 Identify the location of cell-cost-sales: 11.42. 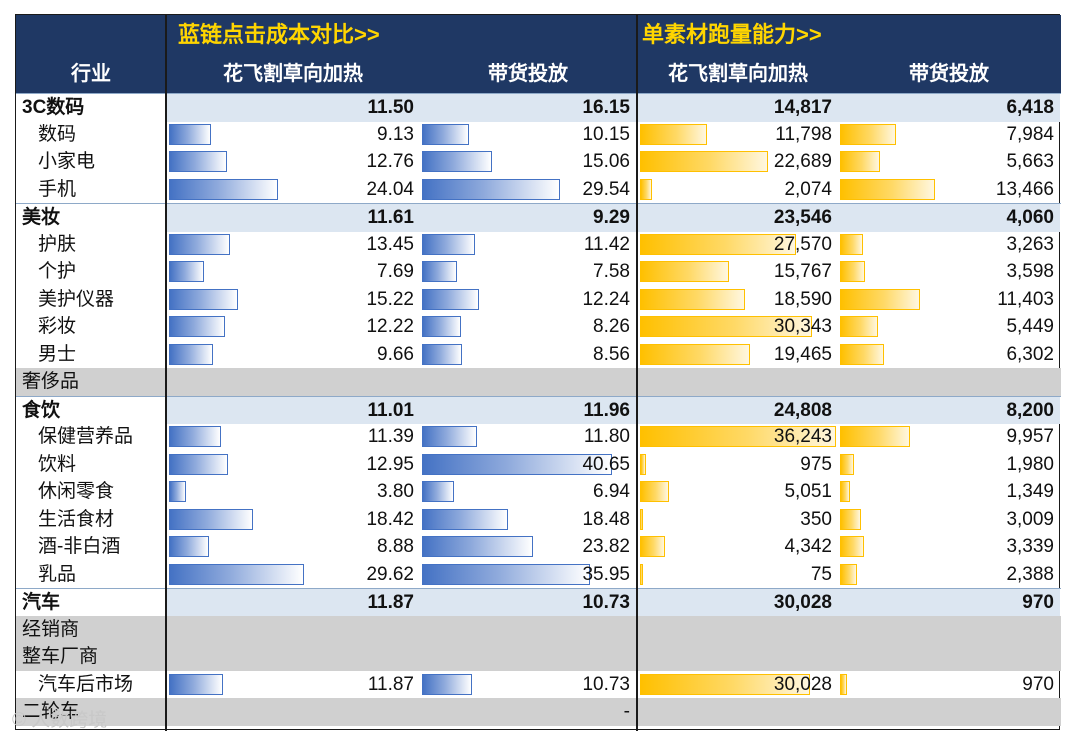
(528, 245).